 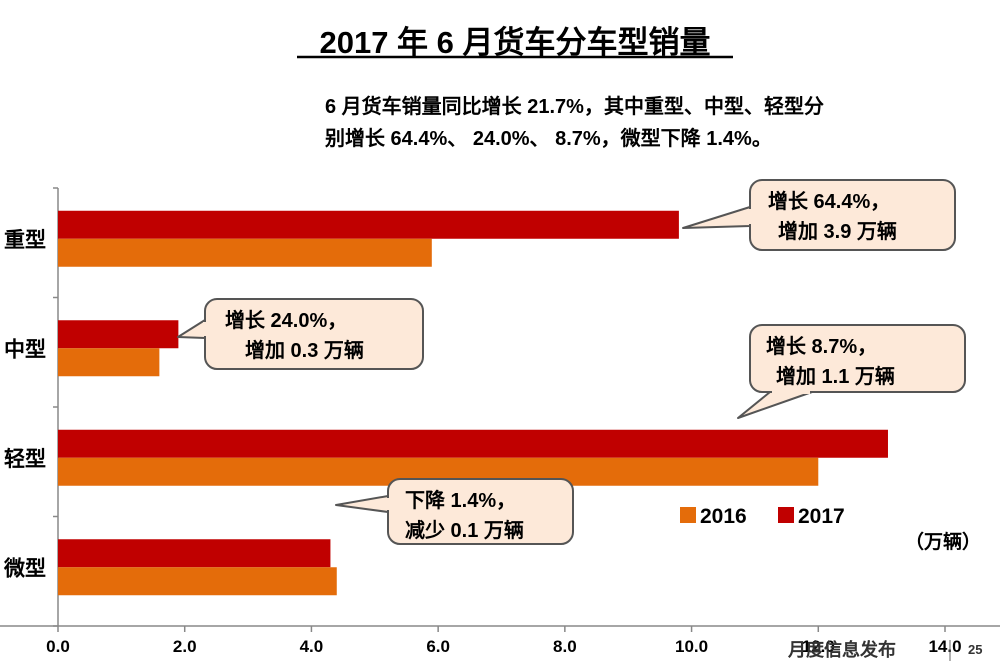 What do you see at coordinates (504, 641) in the screenshot?
I see `x-axis-ticks: 0.0 2.0 4.0 6.0 8.0 10.0 12.0 14.0` at bounding box center [504, 641].